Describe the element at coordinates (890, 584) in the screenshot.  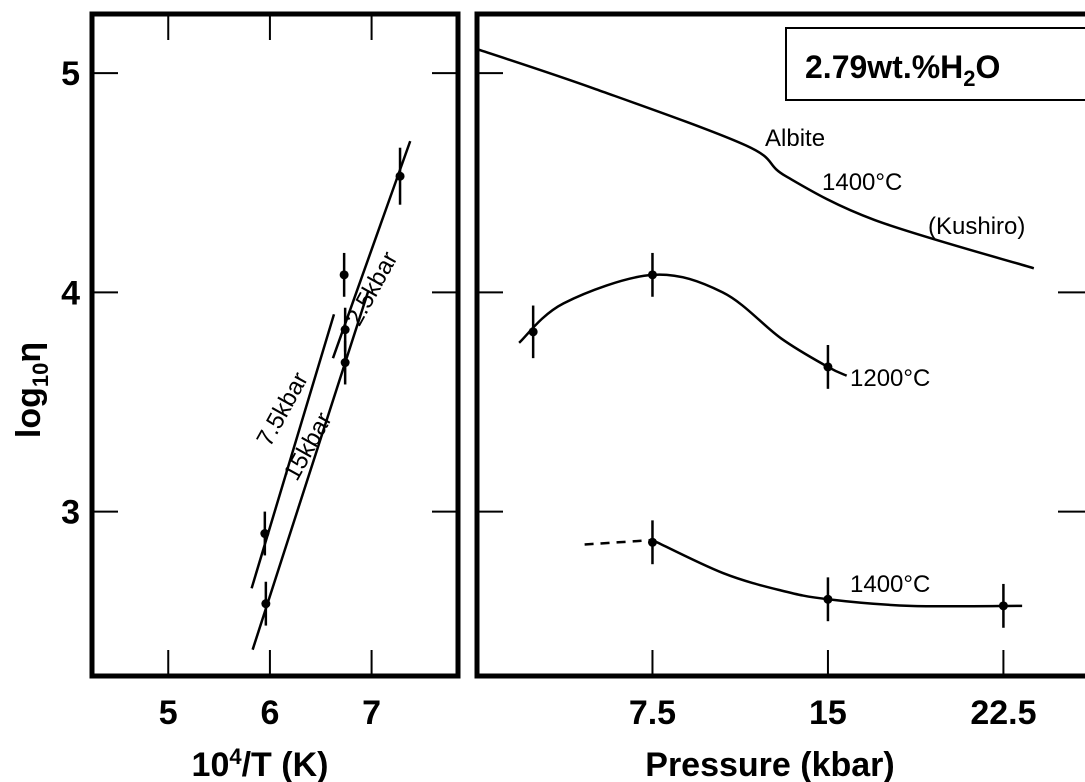
I see `series-label: 1400°C` at that location.